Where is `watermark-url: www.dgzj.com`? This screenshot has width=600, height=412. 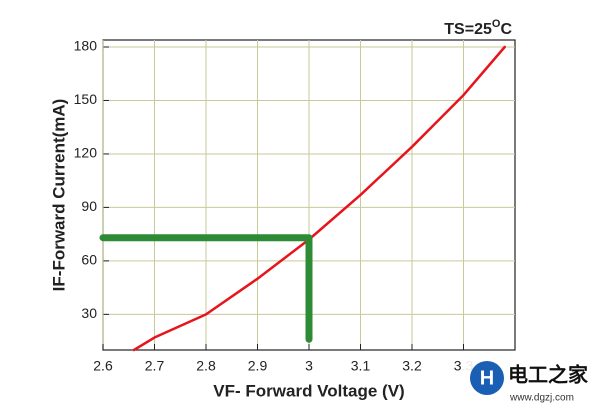
watermark-url: www.dgzj.com is located at coordinates (541, 398).